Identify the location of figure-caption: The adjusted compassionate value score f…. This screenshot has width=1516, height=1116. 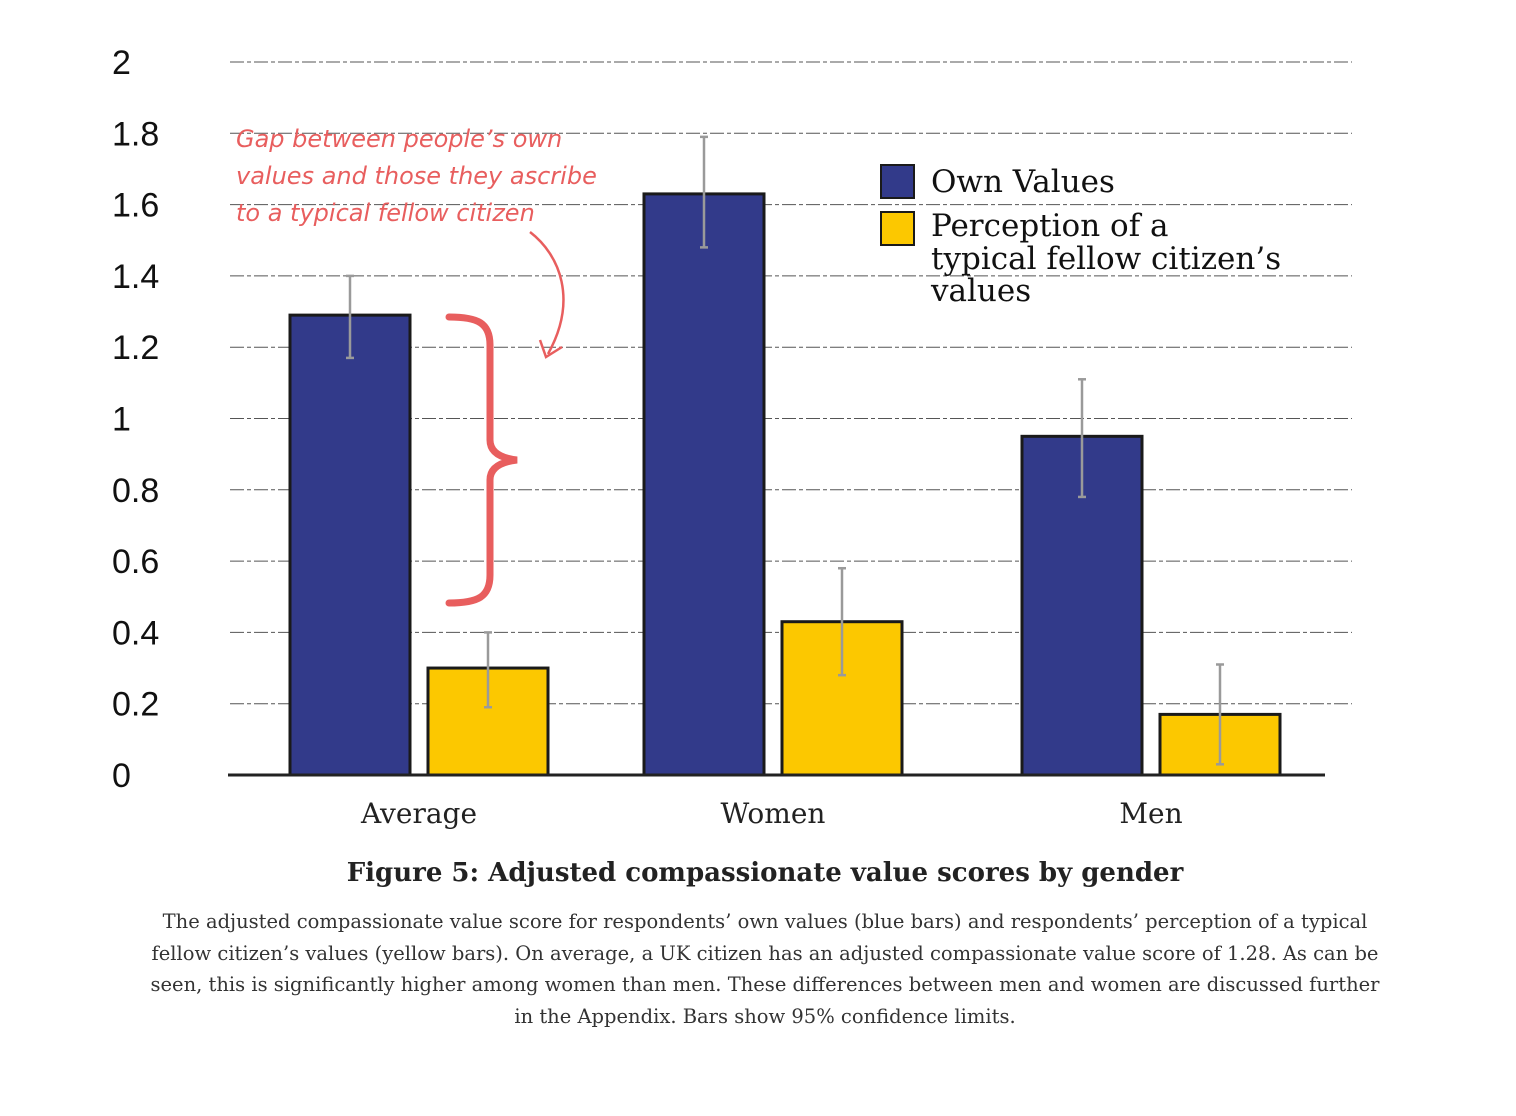
(765, 969).